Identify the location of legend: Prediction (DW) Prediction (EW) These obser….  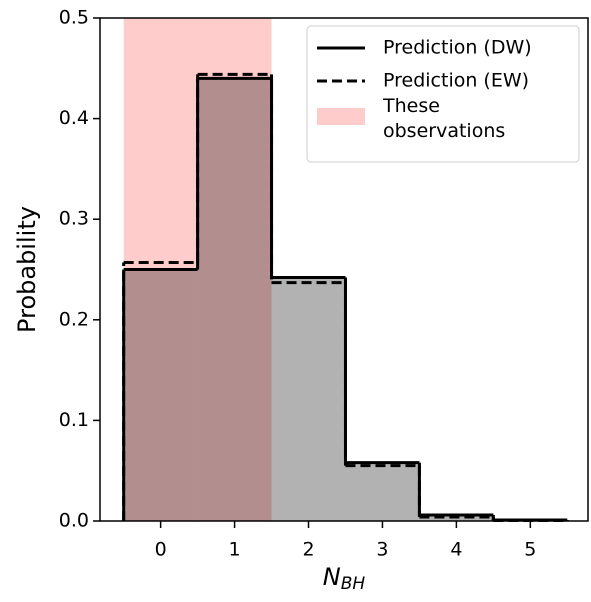
(443, 94).